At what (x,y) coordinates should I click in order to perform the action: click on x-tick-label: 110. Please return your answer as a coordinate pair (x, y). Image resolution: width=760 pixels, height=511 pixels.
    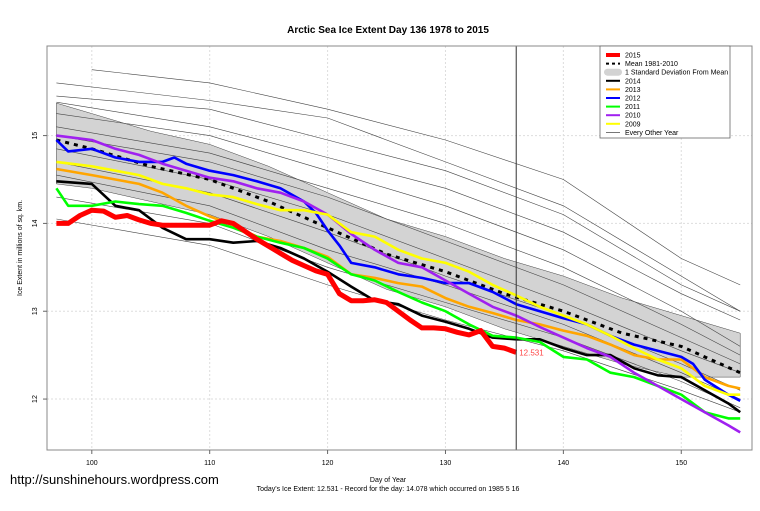
    Looking at the image, I should click on (209, 463).